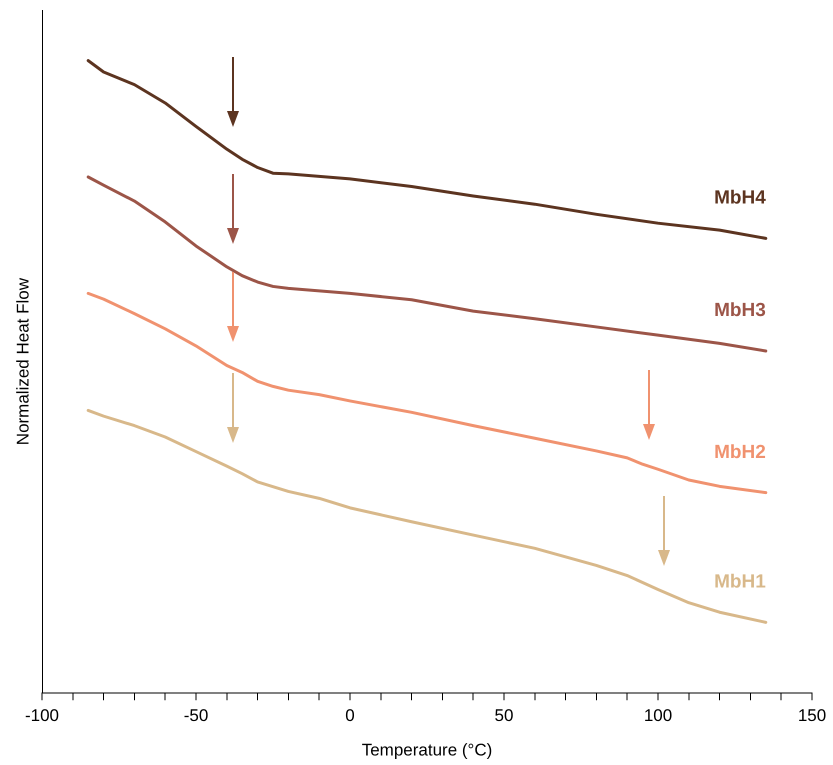 The image size is (833, 765). Describe the element at coordinates (740, 452) in the screenshot. I see `series-label: MbH2` at that location.